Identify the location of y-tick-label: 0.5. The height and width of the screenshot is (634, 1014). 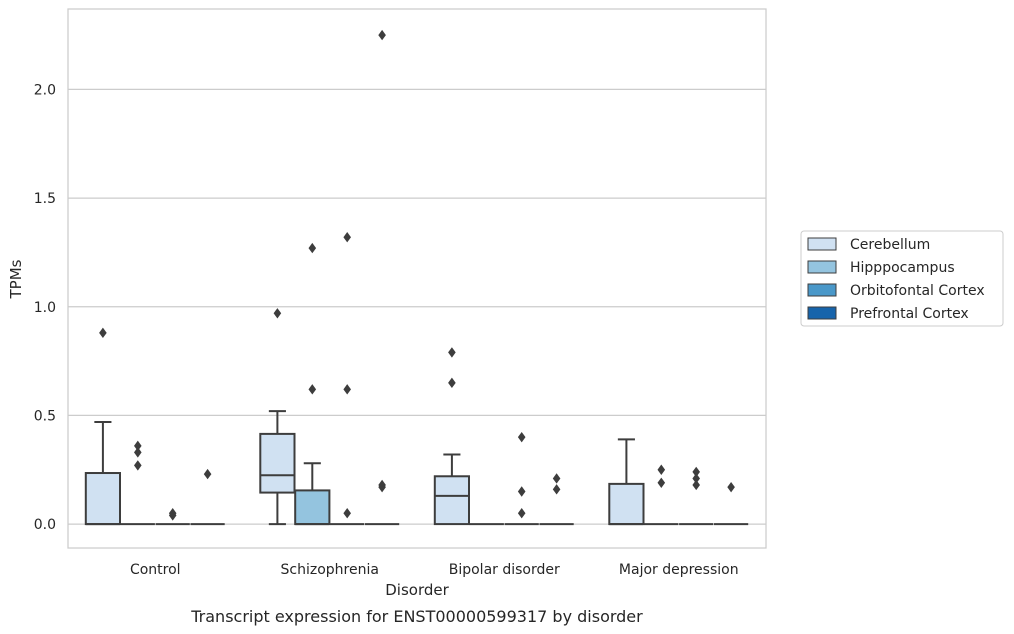
(45, 416).